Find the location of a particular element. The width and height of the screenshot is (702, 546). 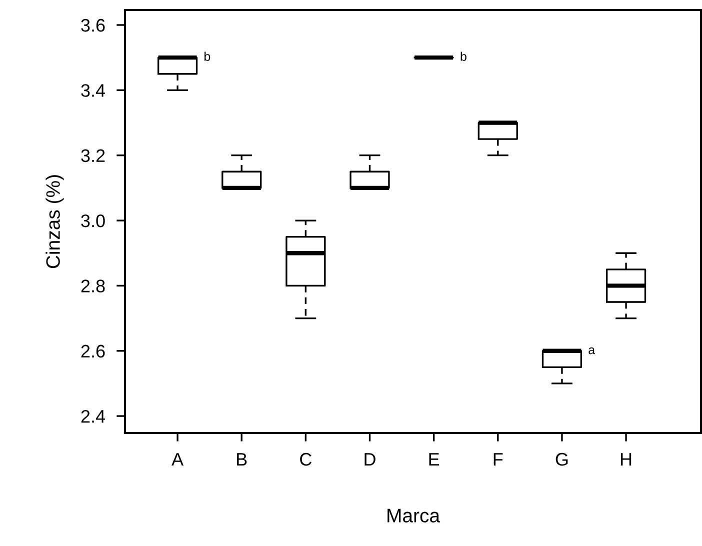

annotation: a is located at coordinates (592, 350).